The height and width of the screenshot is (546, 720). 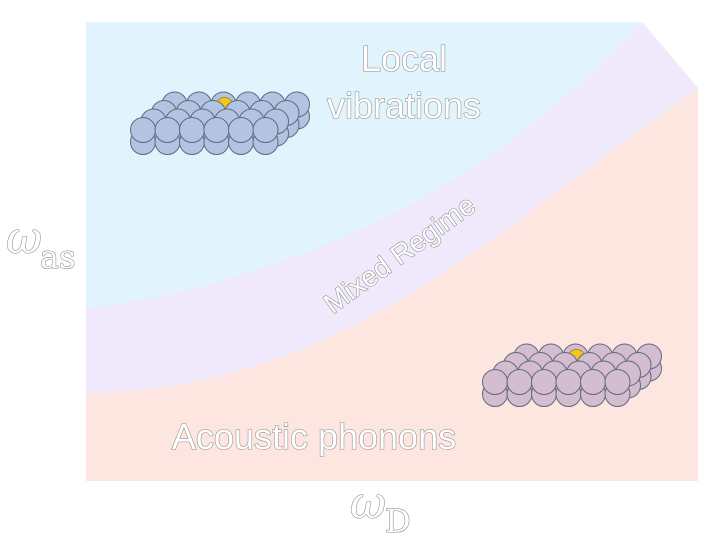 I want to click on local-vibrations-label-line1: Local, so click(x=404, y=58).